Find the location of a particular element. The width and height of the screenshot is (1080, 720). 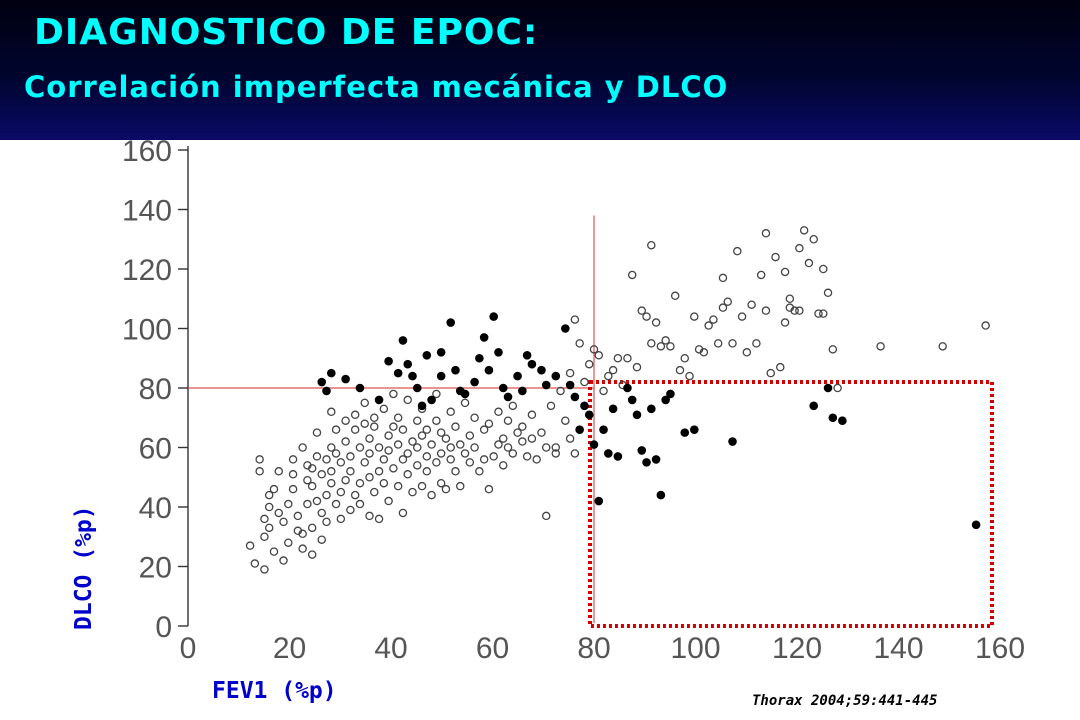

y-tick-label: 60 is located at coordinates (155, 449).